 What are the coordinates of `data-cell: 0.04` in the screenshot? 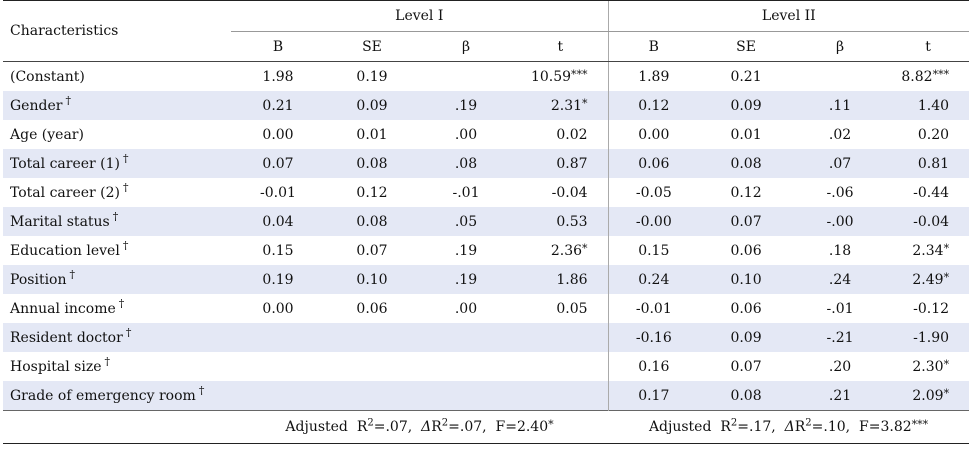 It's located at (278, 221).